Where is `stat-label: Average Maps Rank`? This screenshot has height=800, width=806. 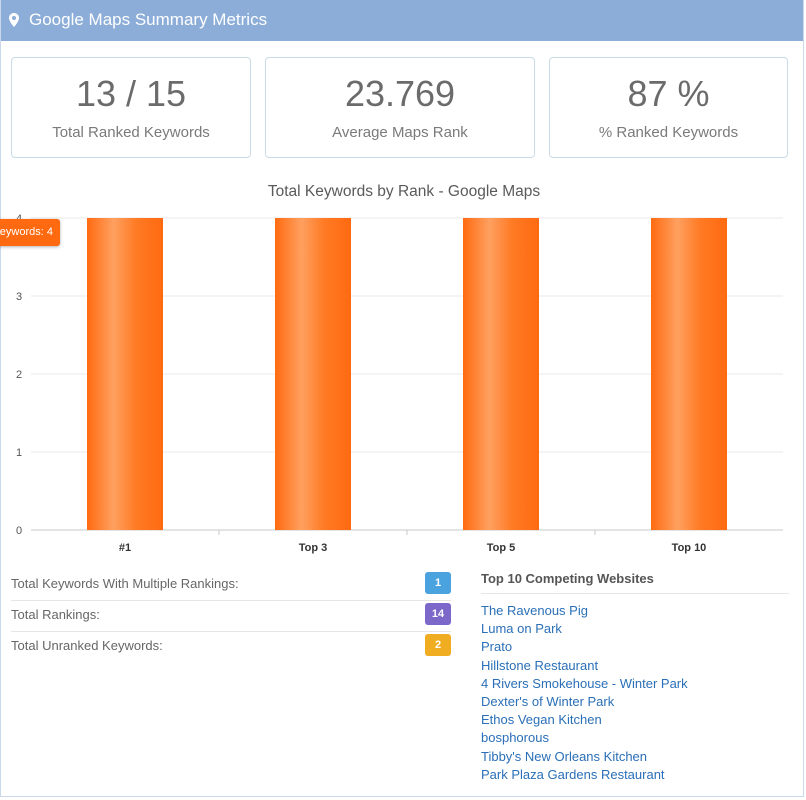
stat-label: Average Maps Rank is located at coordinates (400, 132).